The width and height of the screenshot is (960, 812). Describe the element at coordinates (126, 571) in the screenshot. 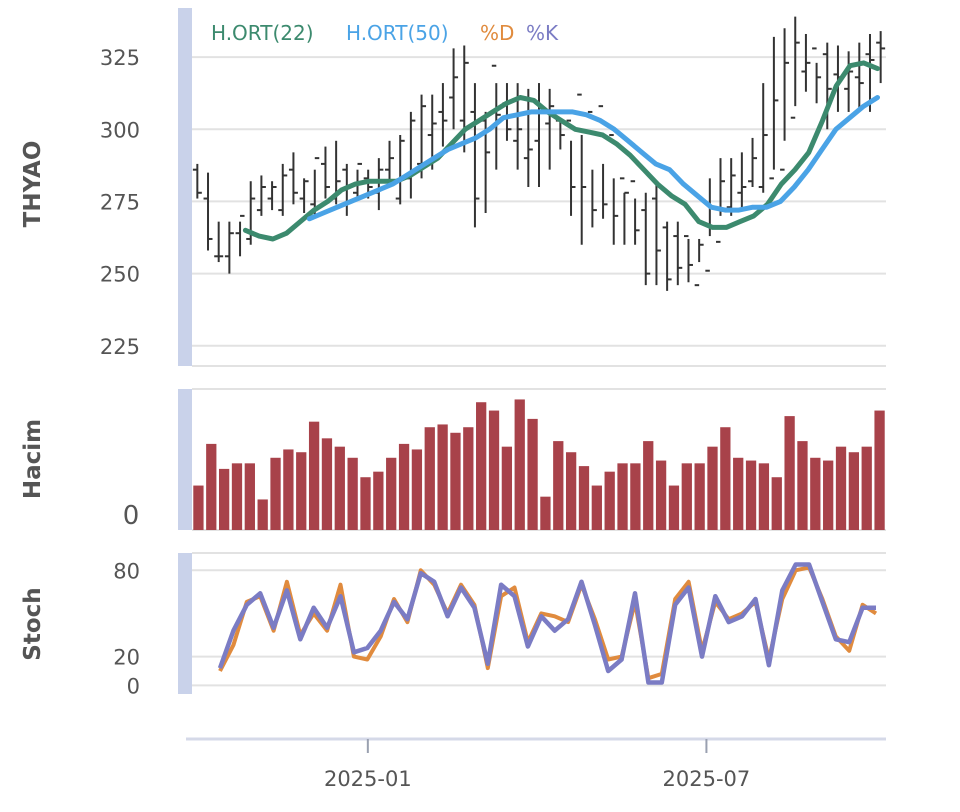

I see `stoch-tick-label: 80` at that location.